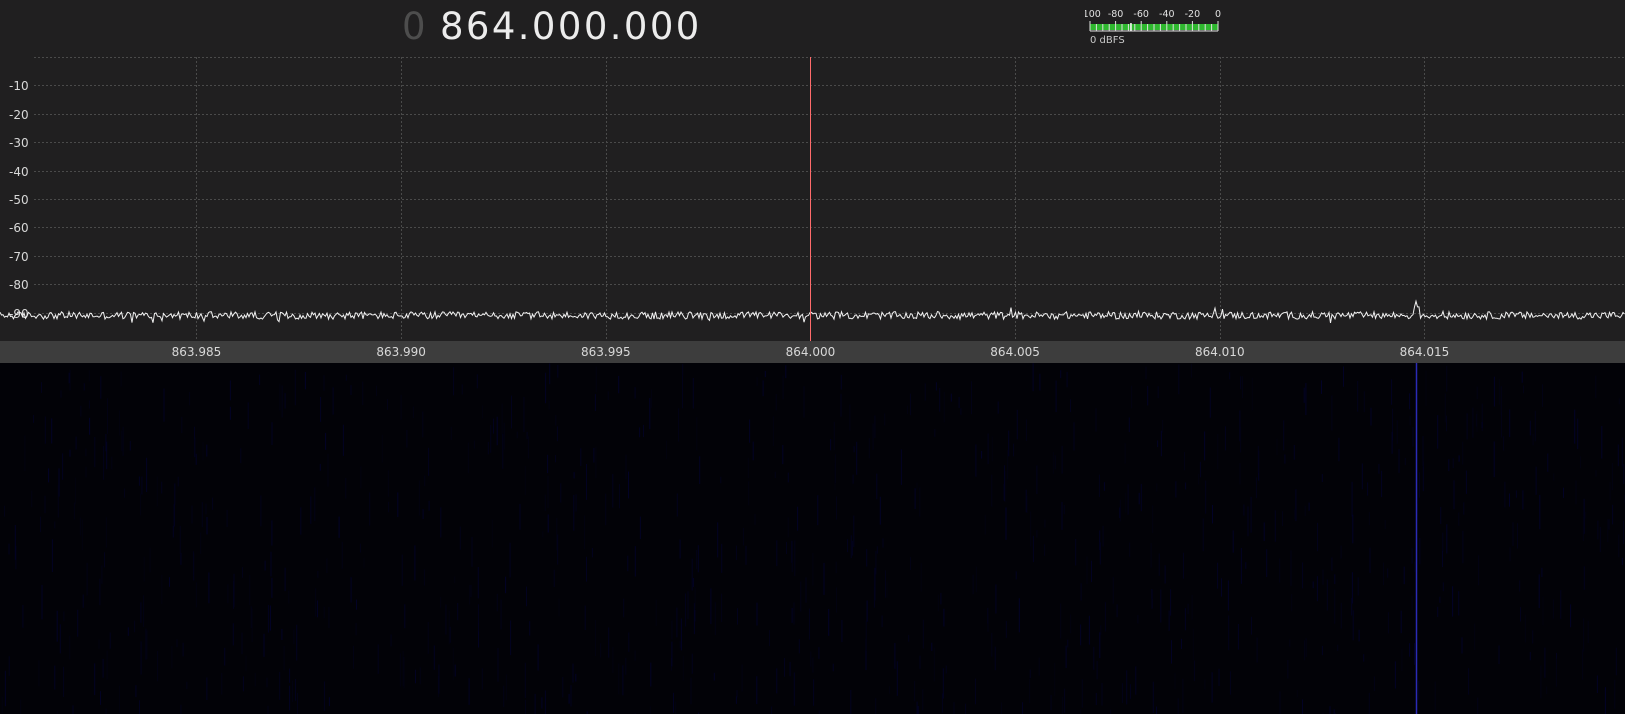  Describe the element at coordinates (19, 257) in the screenshot. I see `db-scale-label: -70` at that location.